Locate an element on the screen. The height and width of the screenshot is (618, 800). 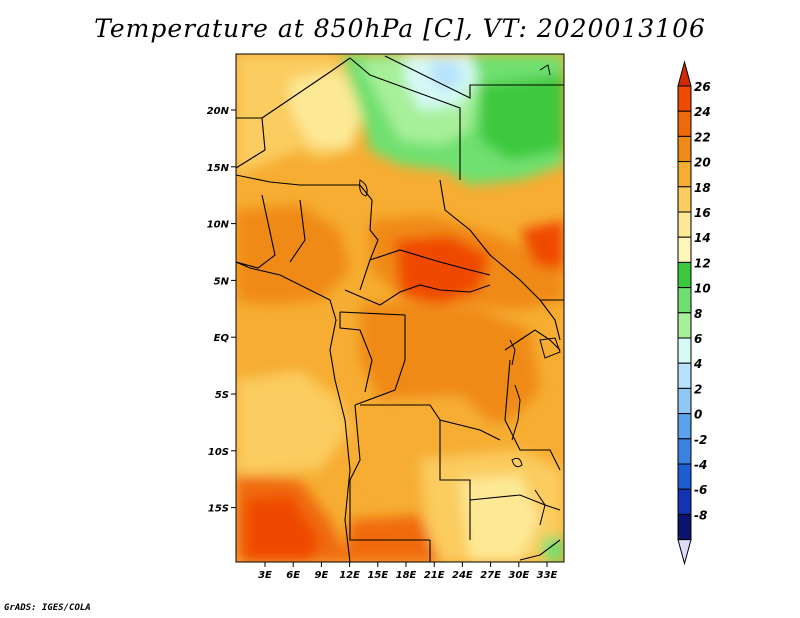
legend-label: -6 is located at coordinates (700, 490).